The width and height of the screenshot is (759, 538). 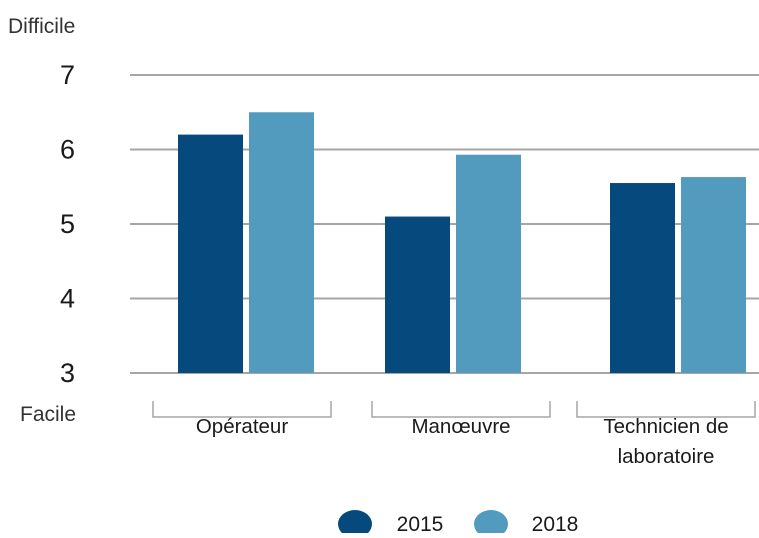 What do you see at coordinates (458, 524) in the screenshot?
I see `legend: 2015 2018` at bounding box center [458, 524].